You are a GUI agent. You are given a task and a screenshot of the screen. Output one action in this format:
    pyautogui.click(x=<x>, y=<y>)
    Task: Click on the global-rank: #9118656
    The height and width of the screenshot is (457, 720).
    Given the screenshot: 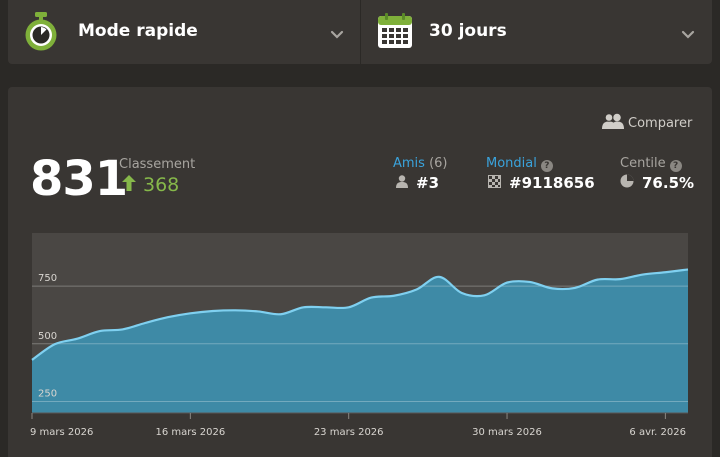 What is the action you would take?
    pyautogui.click(x=541, y=183)
    